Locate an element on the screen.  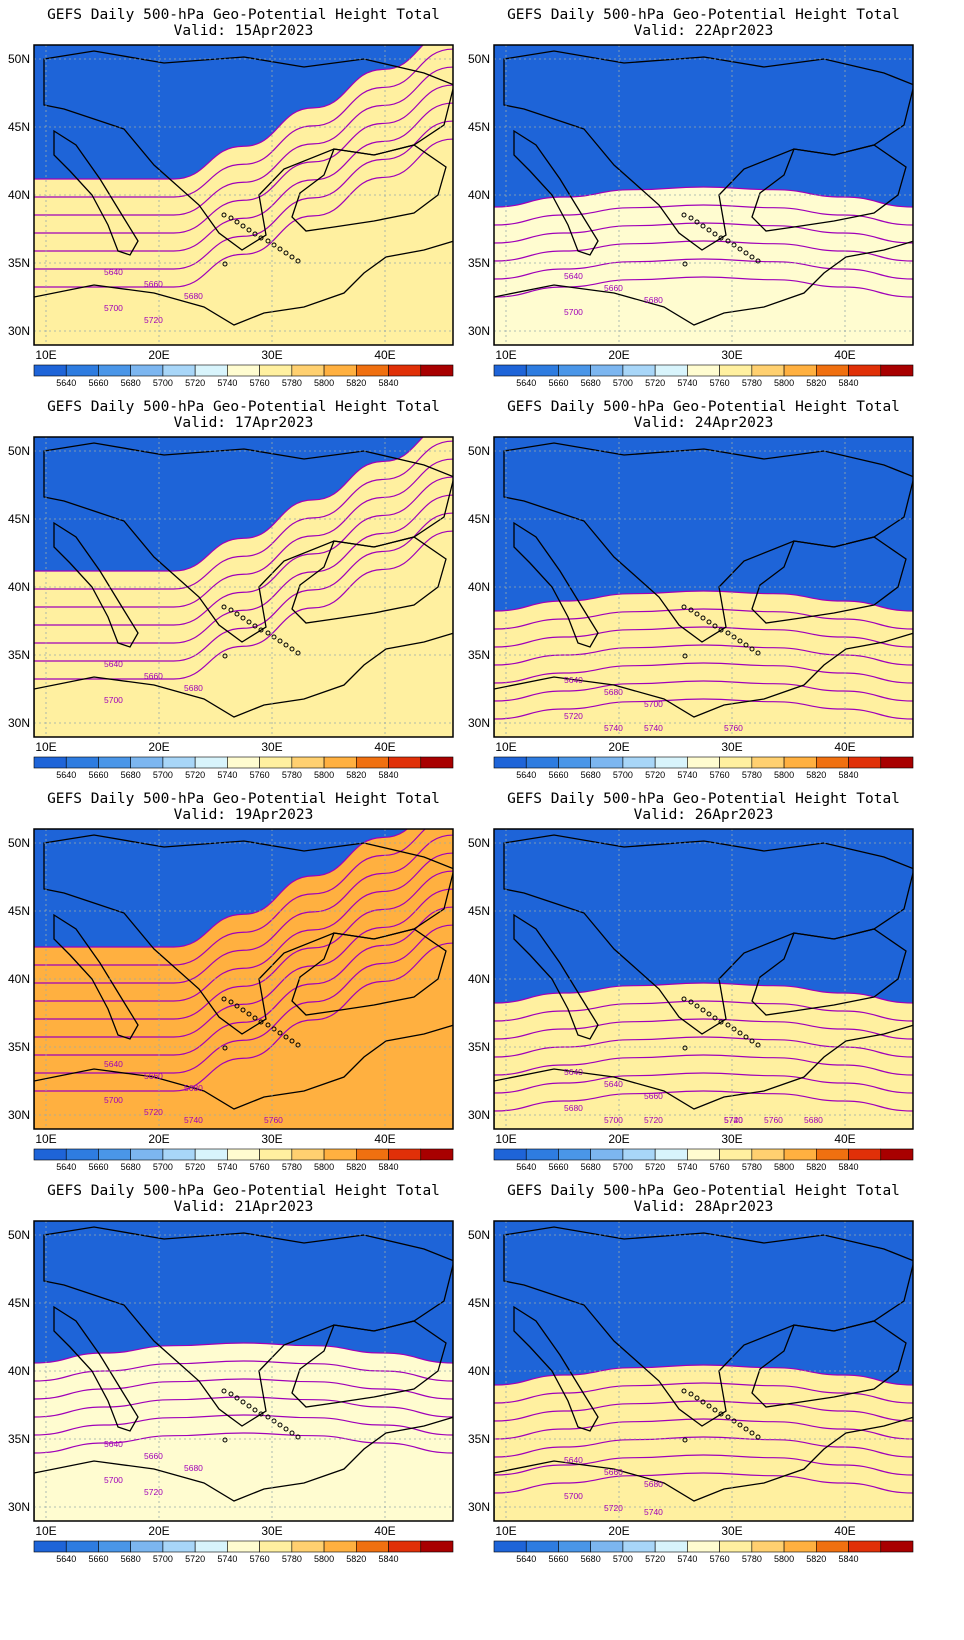
height-band is located at coordinates (703, 664).